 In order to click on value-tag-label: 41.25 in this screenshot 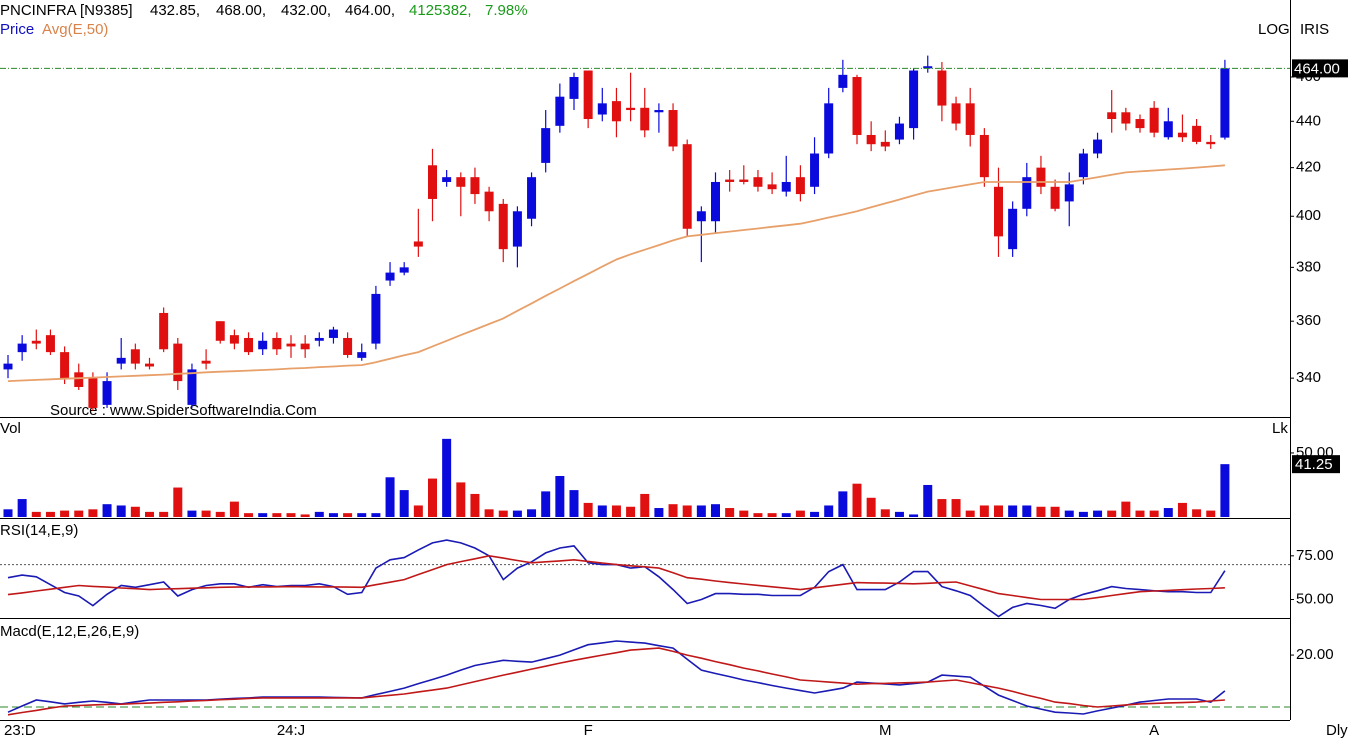, I will do `click(1314, 464)`.